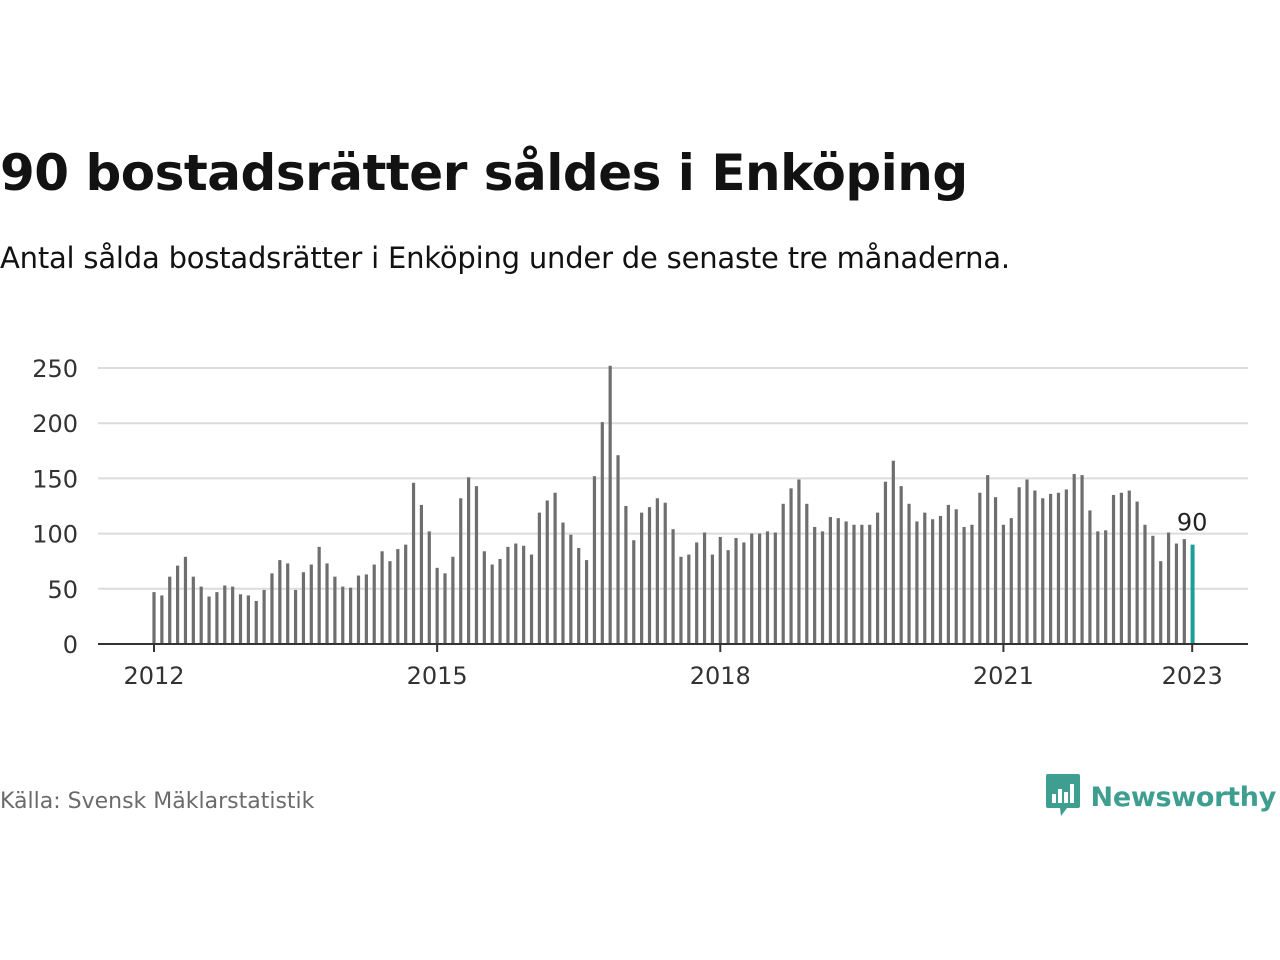 The image size is (1280, 960). I want to click on bar-highlight, so click(1192, 594).